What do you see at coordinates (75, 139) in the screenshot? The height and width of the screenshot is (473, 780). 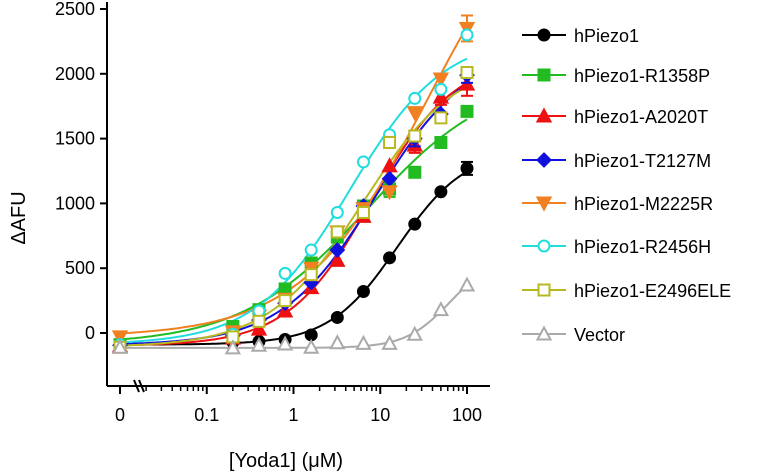 I see `y-tick-label: 1500` at bounding box center [75, 139].